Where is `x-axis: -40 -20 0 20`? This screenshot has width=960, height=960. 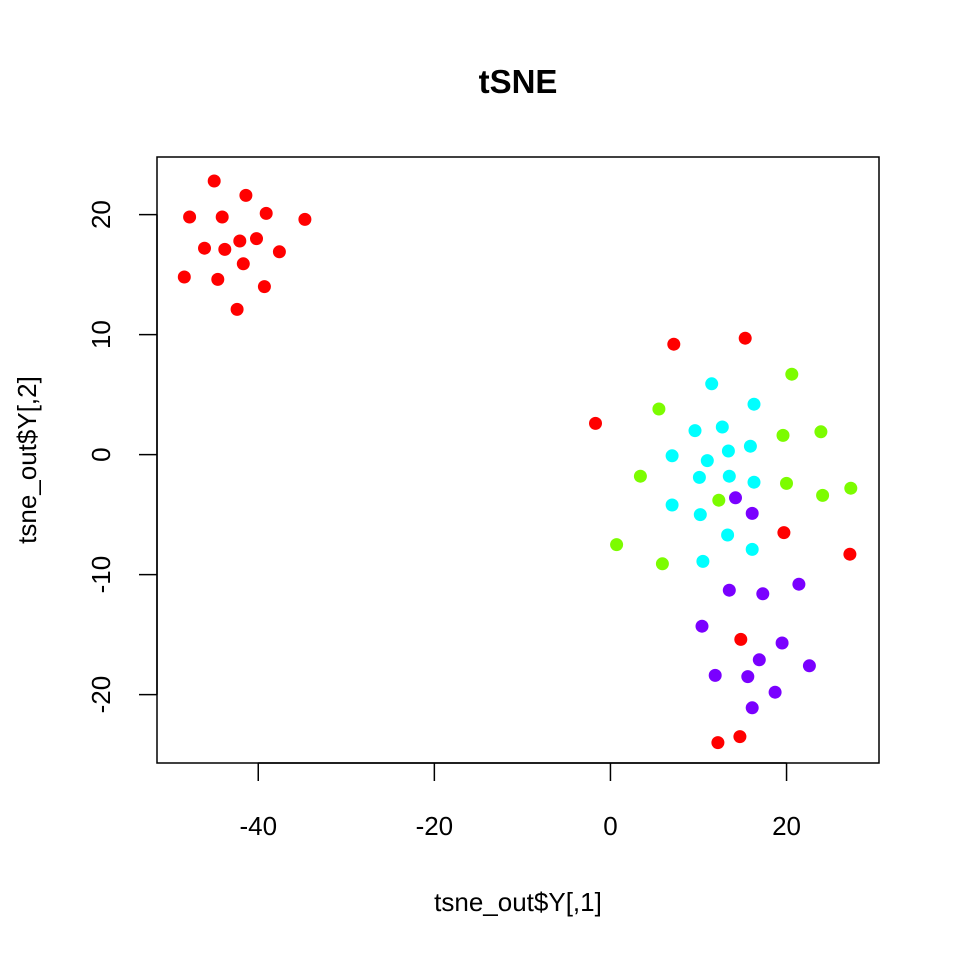
x-axis: -40 -20 0 20 is located at coordinates (520, 801).